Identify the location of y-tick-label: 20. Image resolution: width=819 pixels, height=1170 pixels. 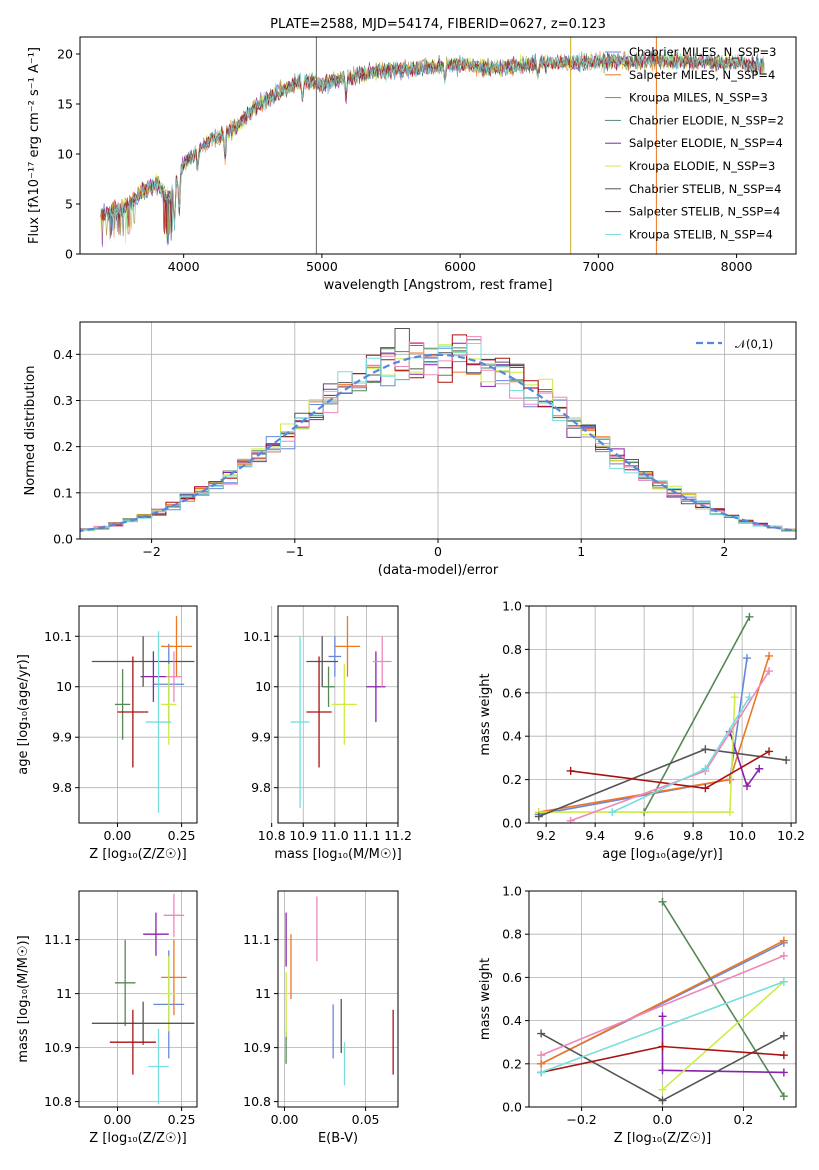
(65, 54).